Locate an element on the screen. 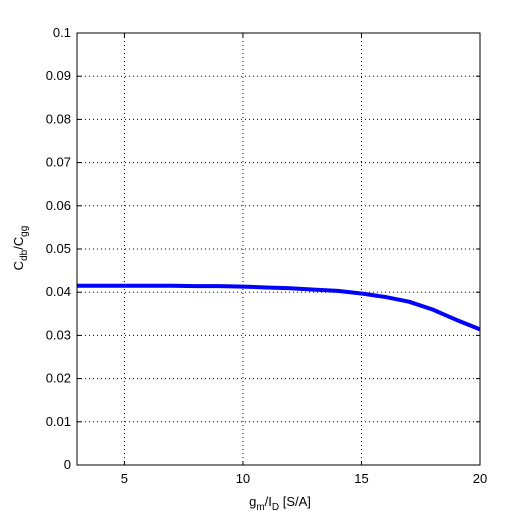  series-line is located at coordinates (279, 307).